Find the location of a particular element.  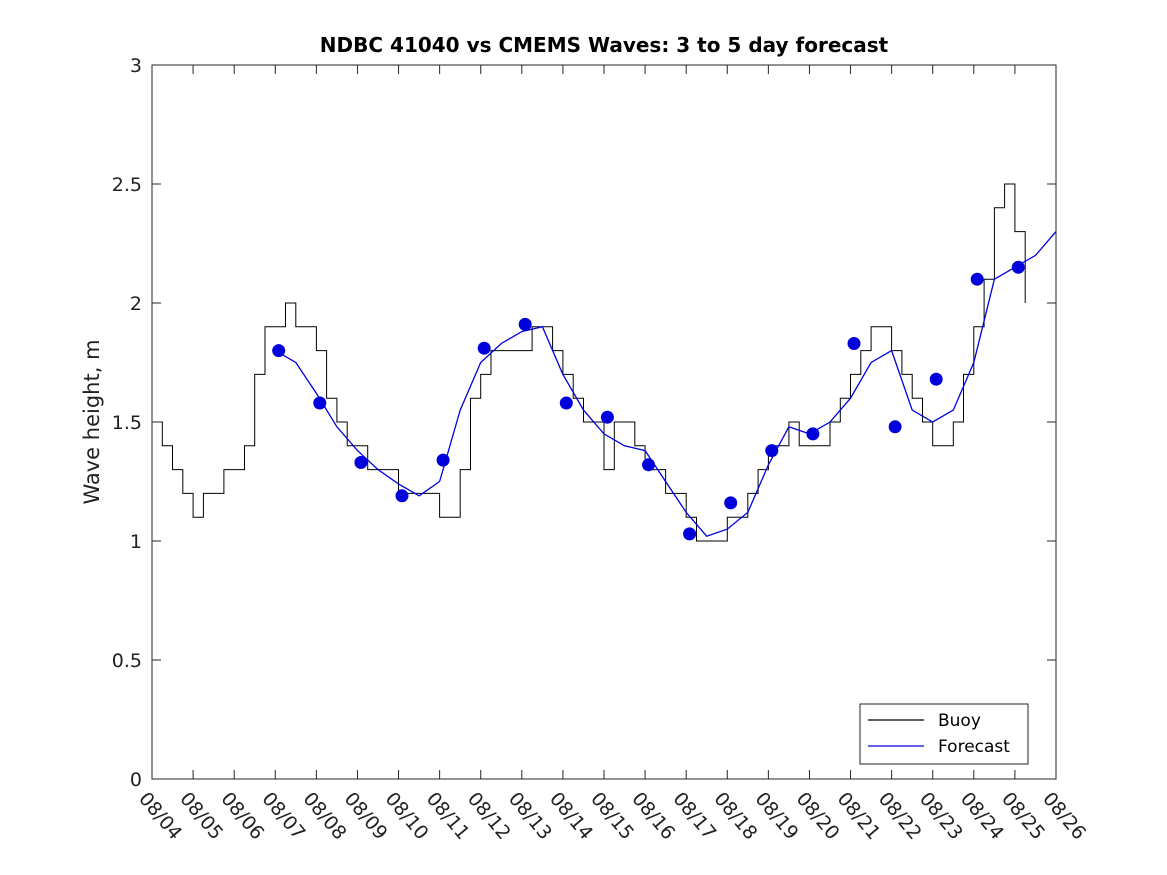

y-tick-label: 1.5 is located at coordinates (127, 423).